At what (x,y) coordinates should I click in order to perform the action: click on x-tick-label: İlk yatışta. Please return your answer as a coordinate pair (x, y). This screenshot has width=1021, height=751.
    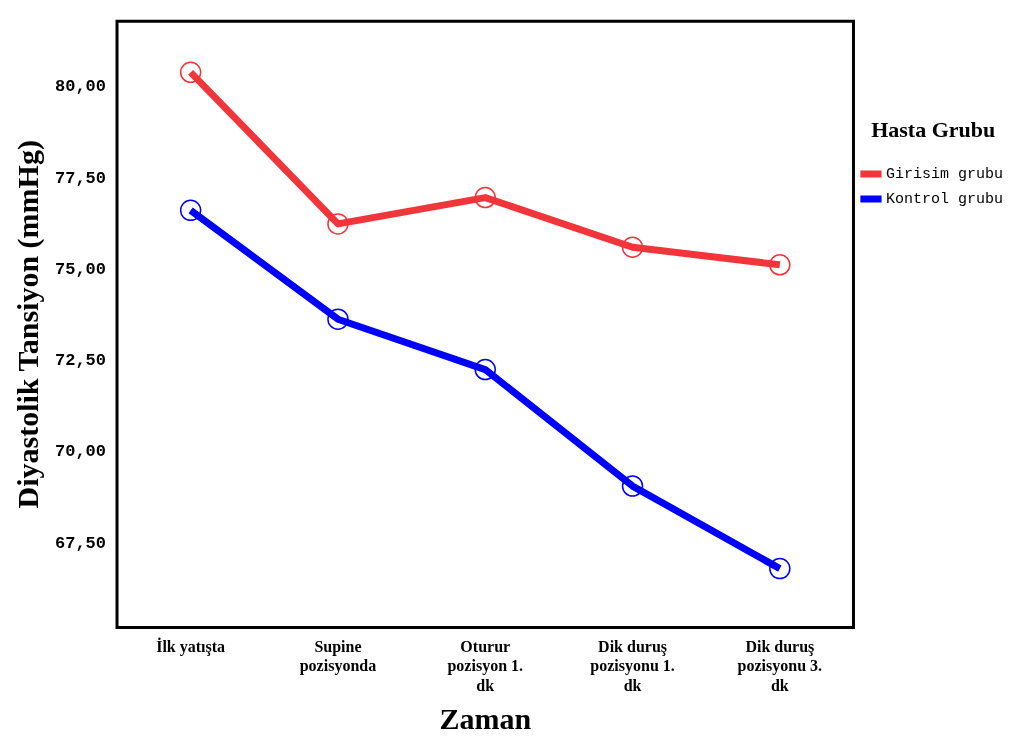
    Looking at the image, I should click on (191, 647).